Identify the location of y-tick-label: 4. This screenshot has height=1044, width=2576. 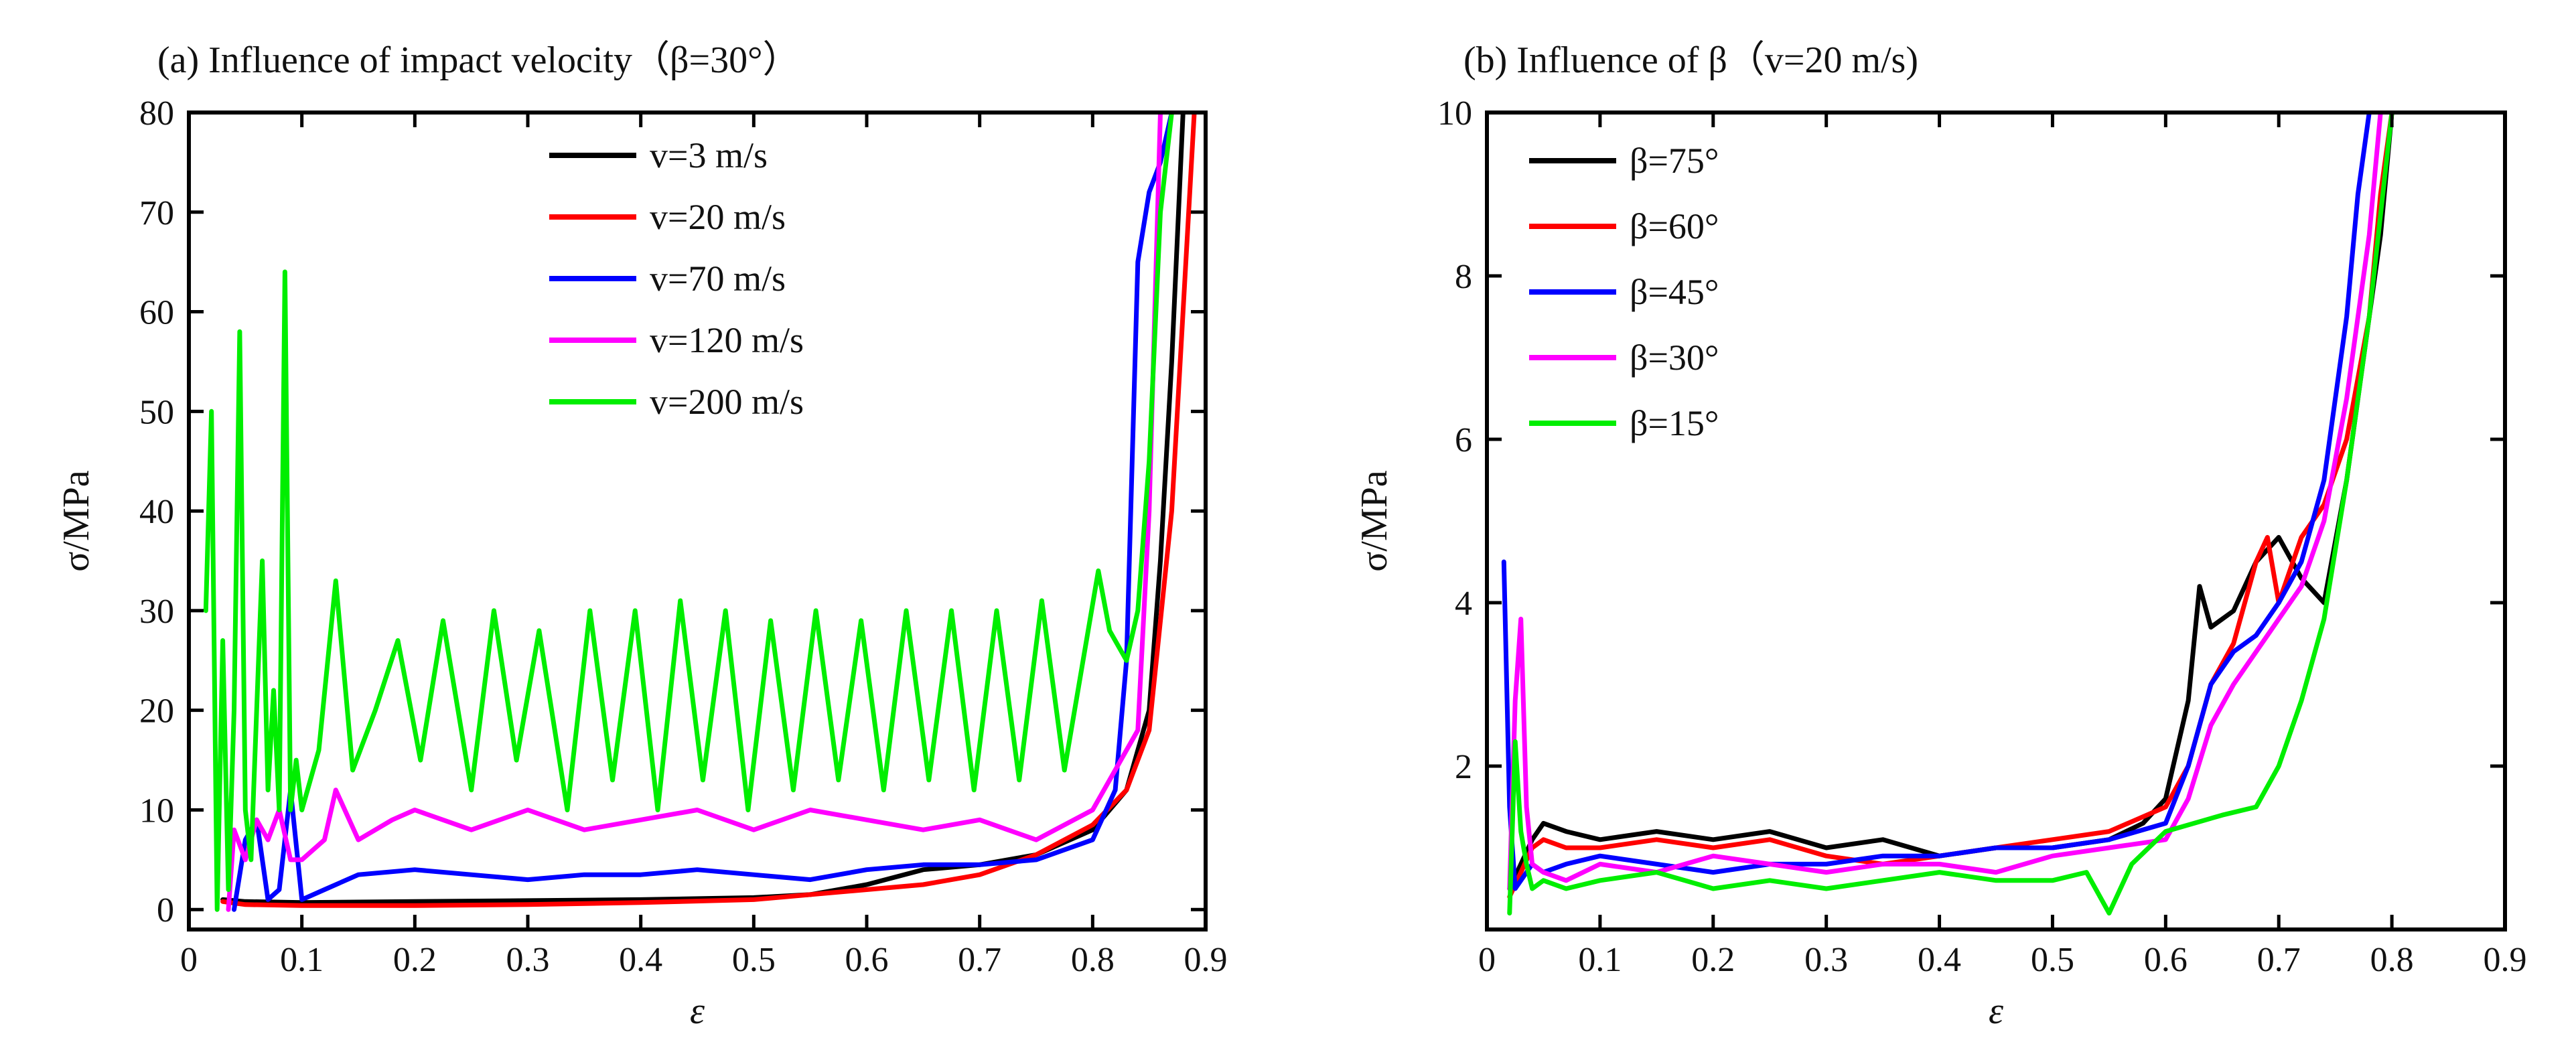
(1463, 604).